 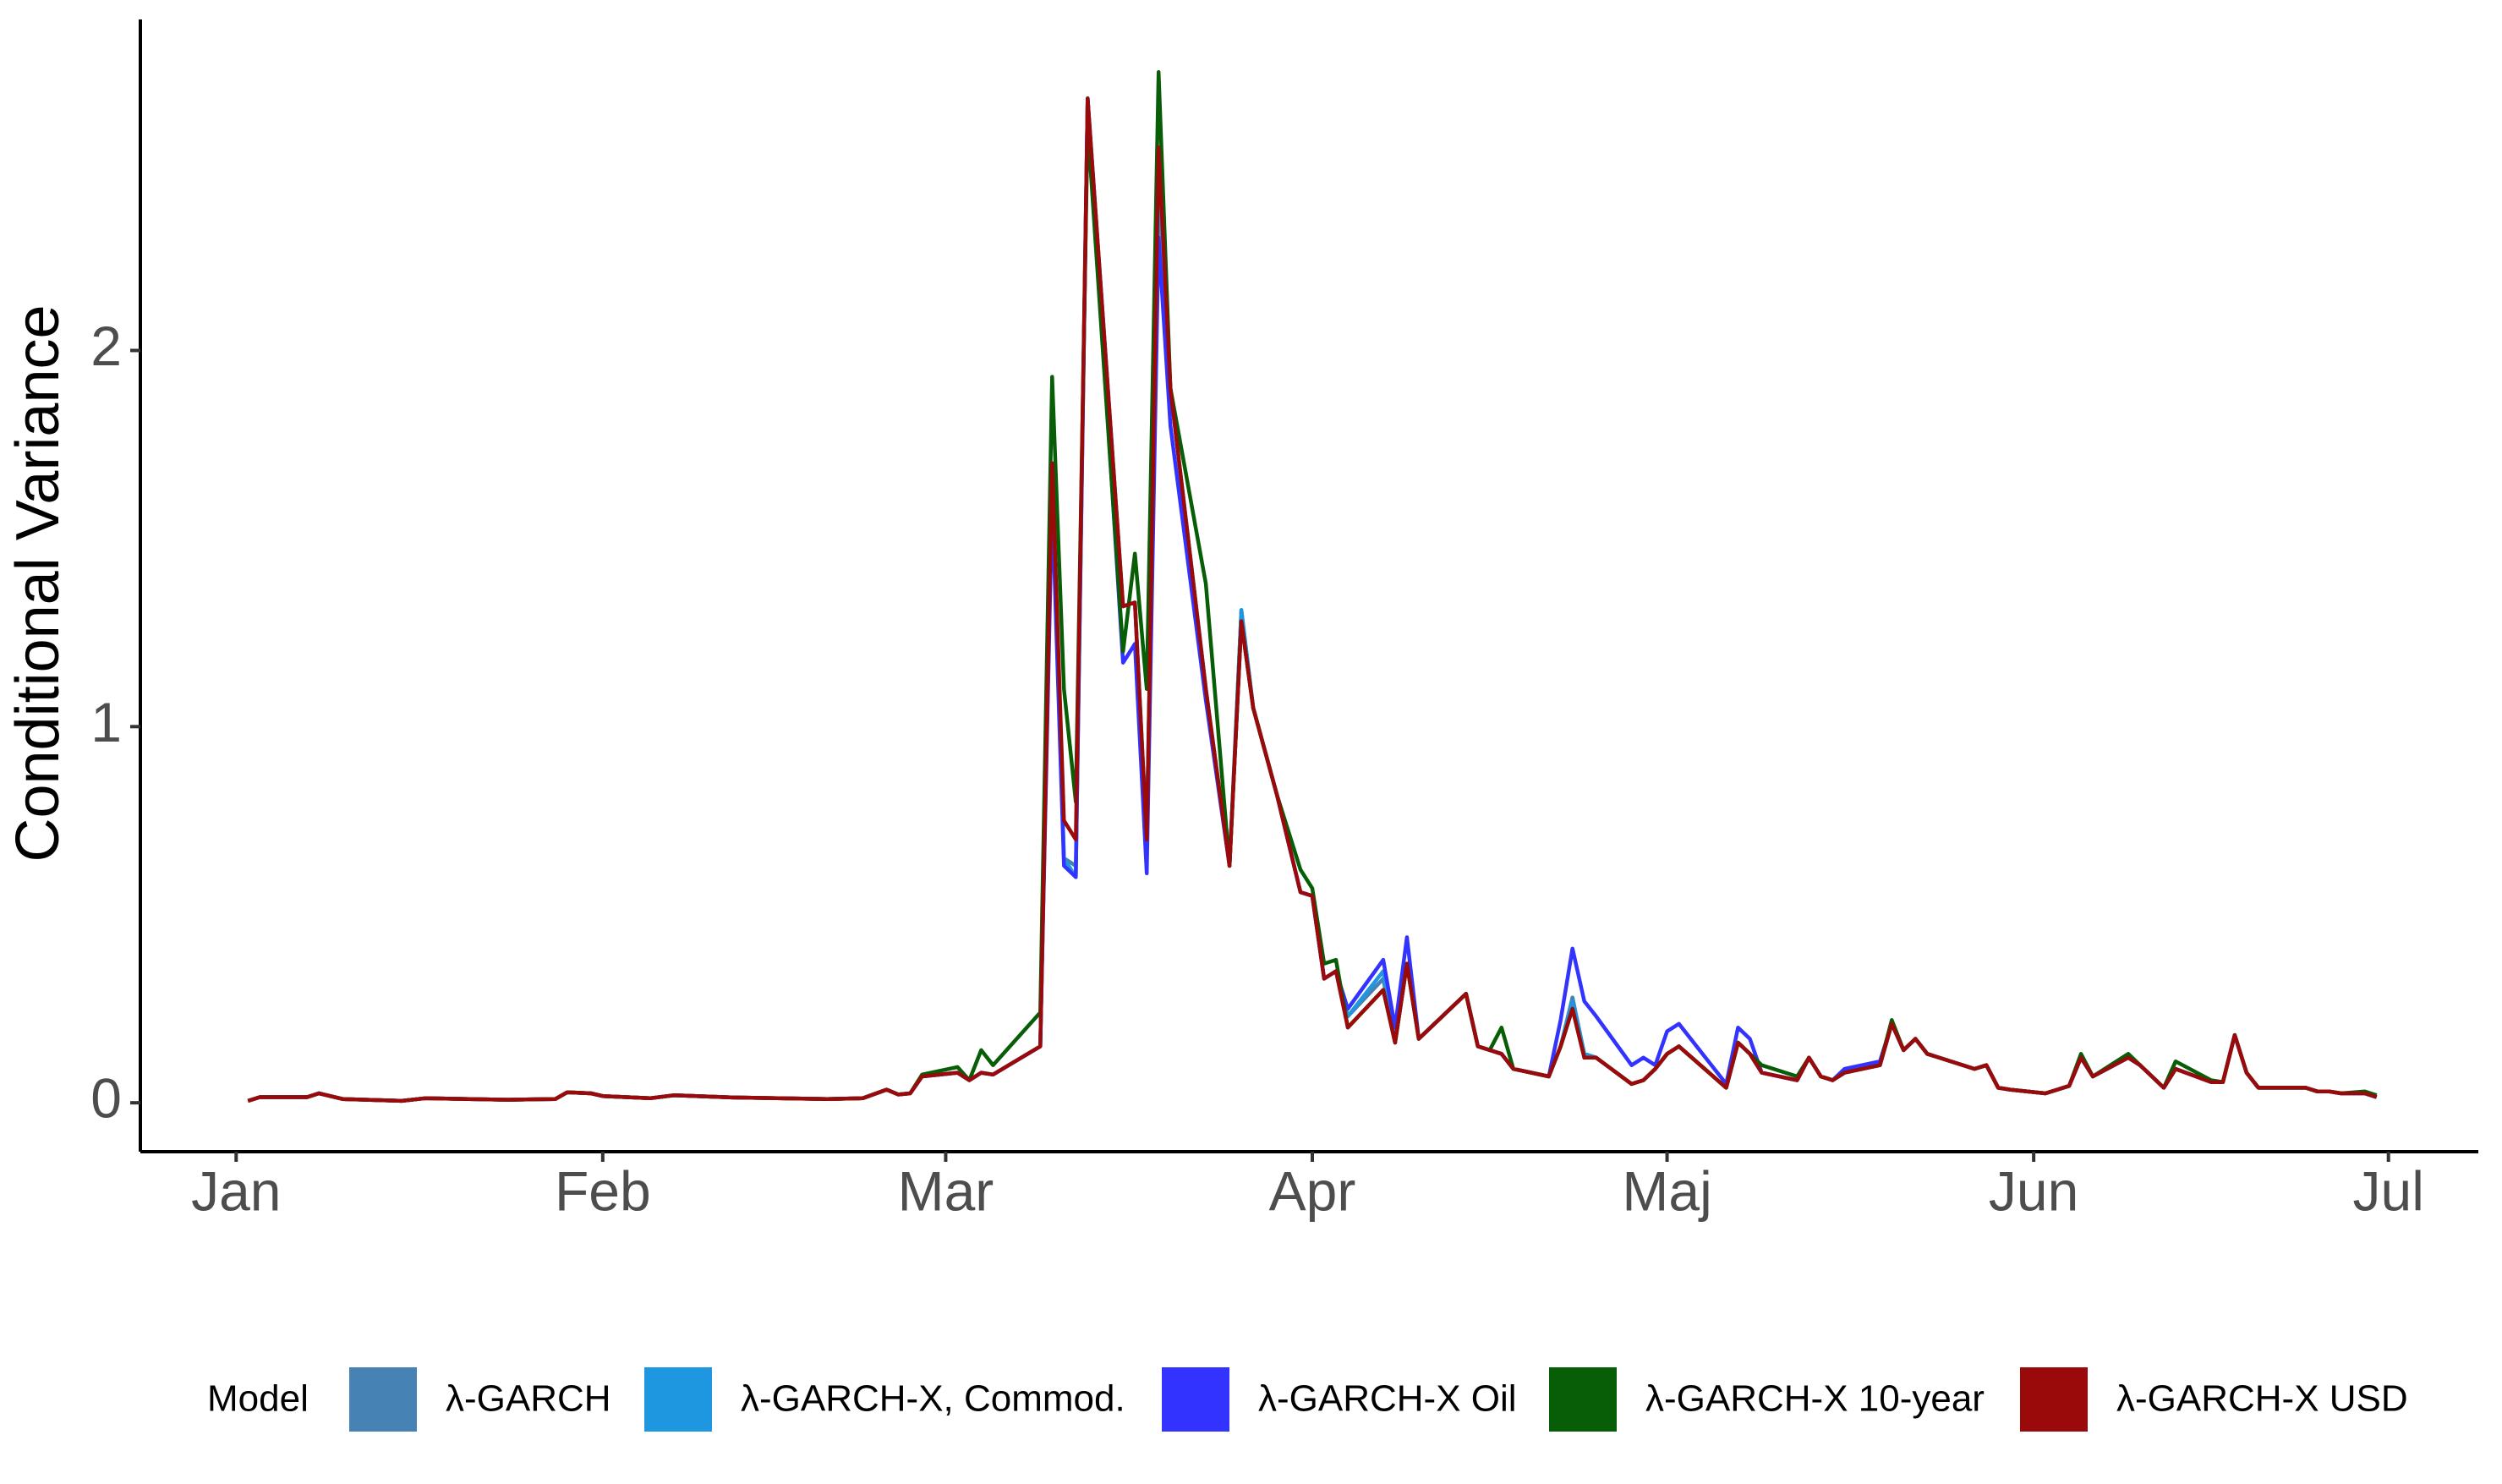 I want to click on x-tick-label: Jul, so click(x=2388, y=1190).